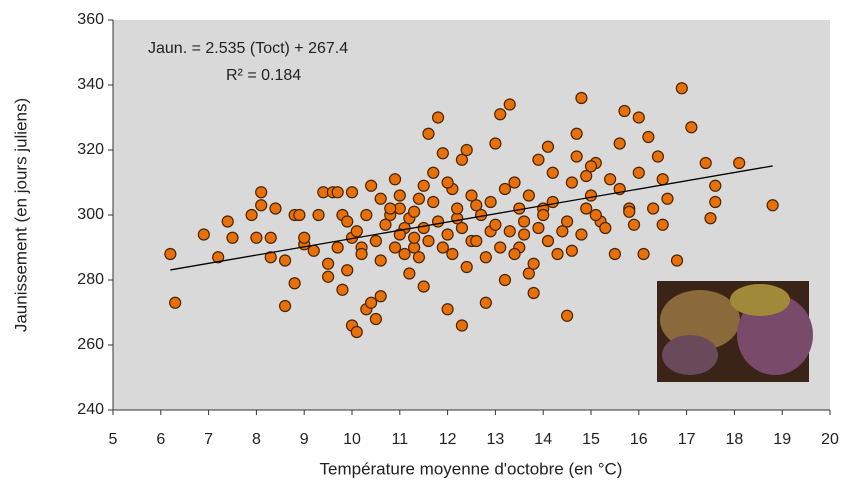  What do you see at coordinates (543, 439) in the screenshot?
I see `x-tick-label: 14` at bounding box center [543, 439].